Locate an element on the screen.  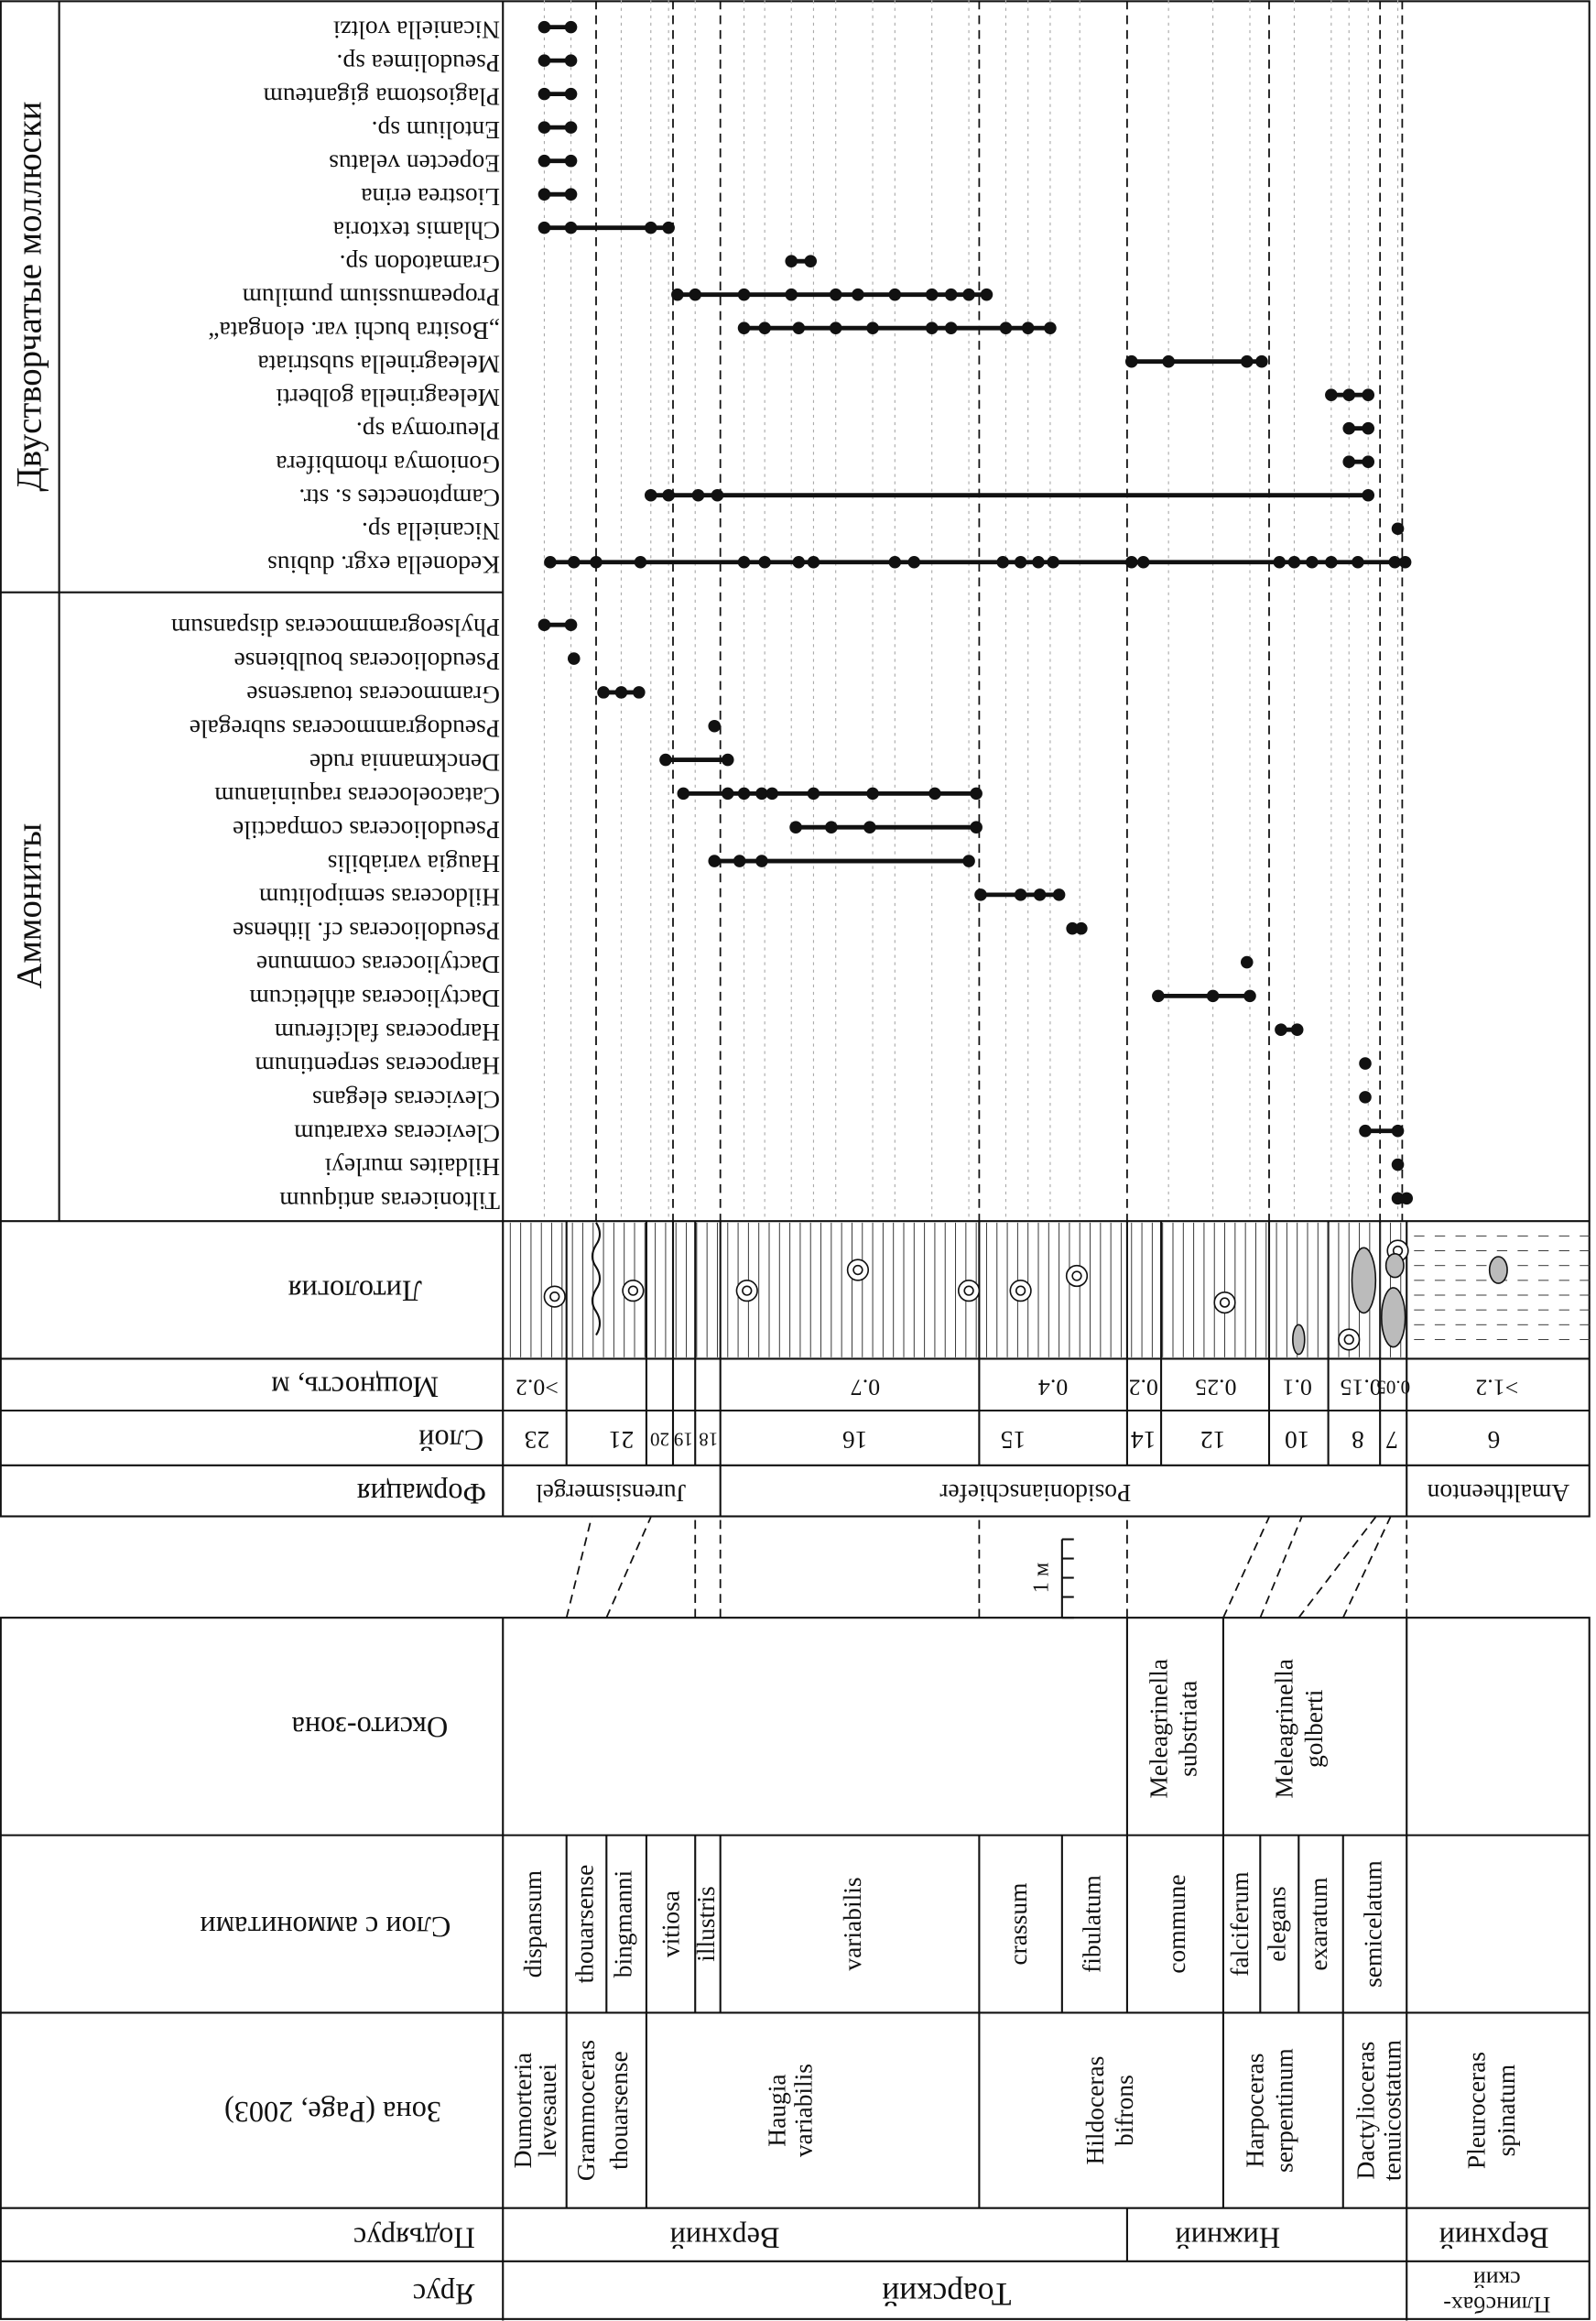
species-name: Cleviceras elegans is located at coordinates (406, 1100).